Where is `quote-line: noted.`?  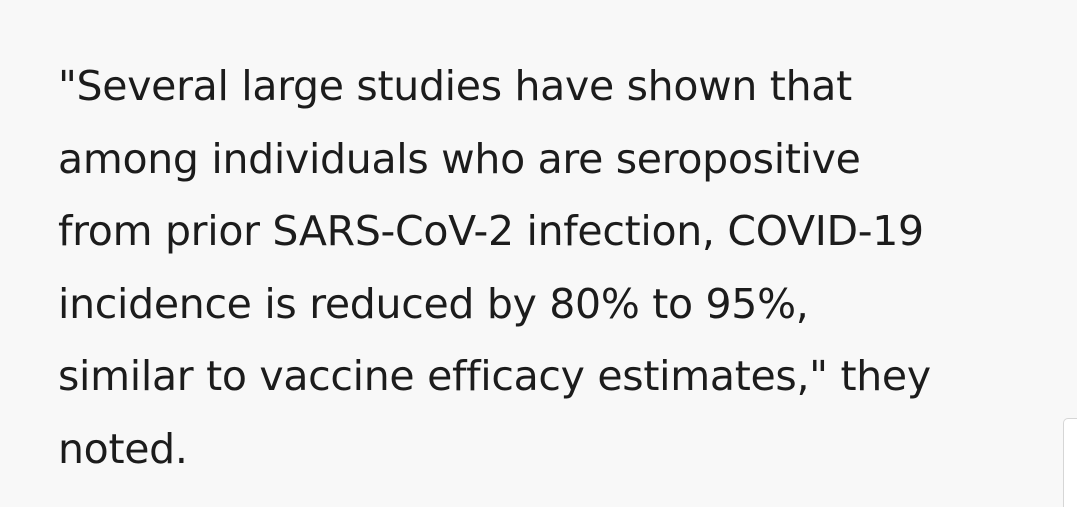
quote-line: noted. is located at coordinates (123, 448).